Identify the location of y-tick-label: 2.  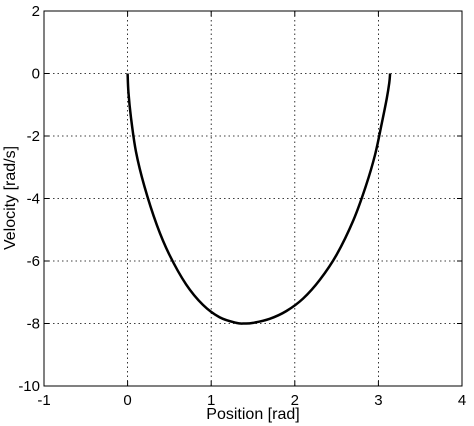
(36, 11).